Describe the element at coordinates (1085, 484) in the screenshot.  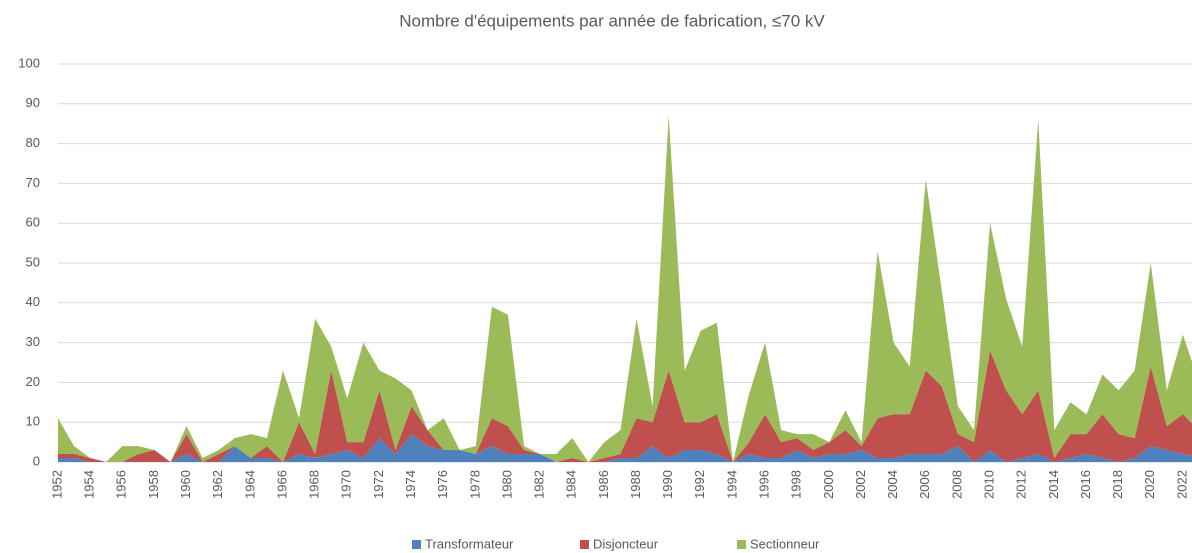
I see `x-tick-label: 2016` at that location.